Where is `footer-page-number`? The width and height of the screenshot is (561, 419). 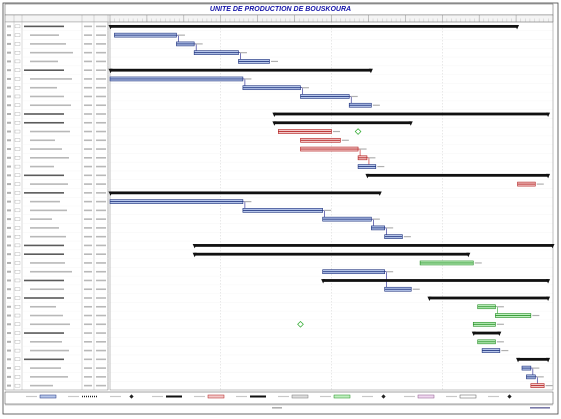
footer-page-number is located at coordinates (277, 408).